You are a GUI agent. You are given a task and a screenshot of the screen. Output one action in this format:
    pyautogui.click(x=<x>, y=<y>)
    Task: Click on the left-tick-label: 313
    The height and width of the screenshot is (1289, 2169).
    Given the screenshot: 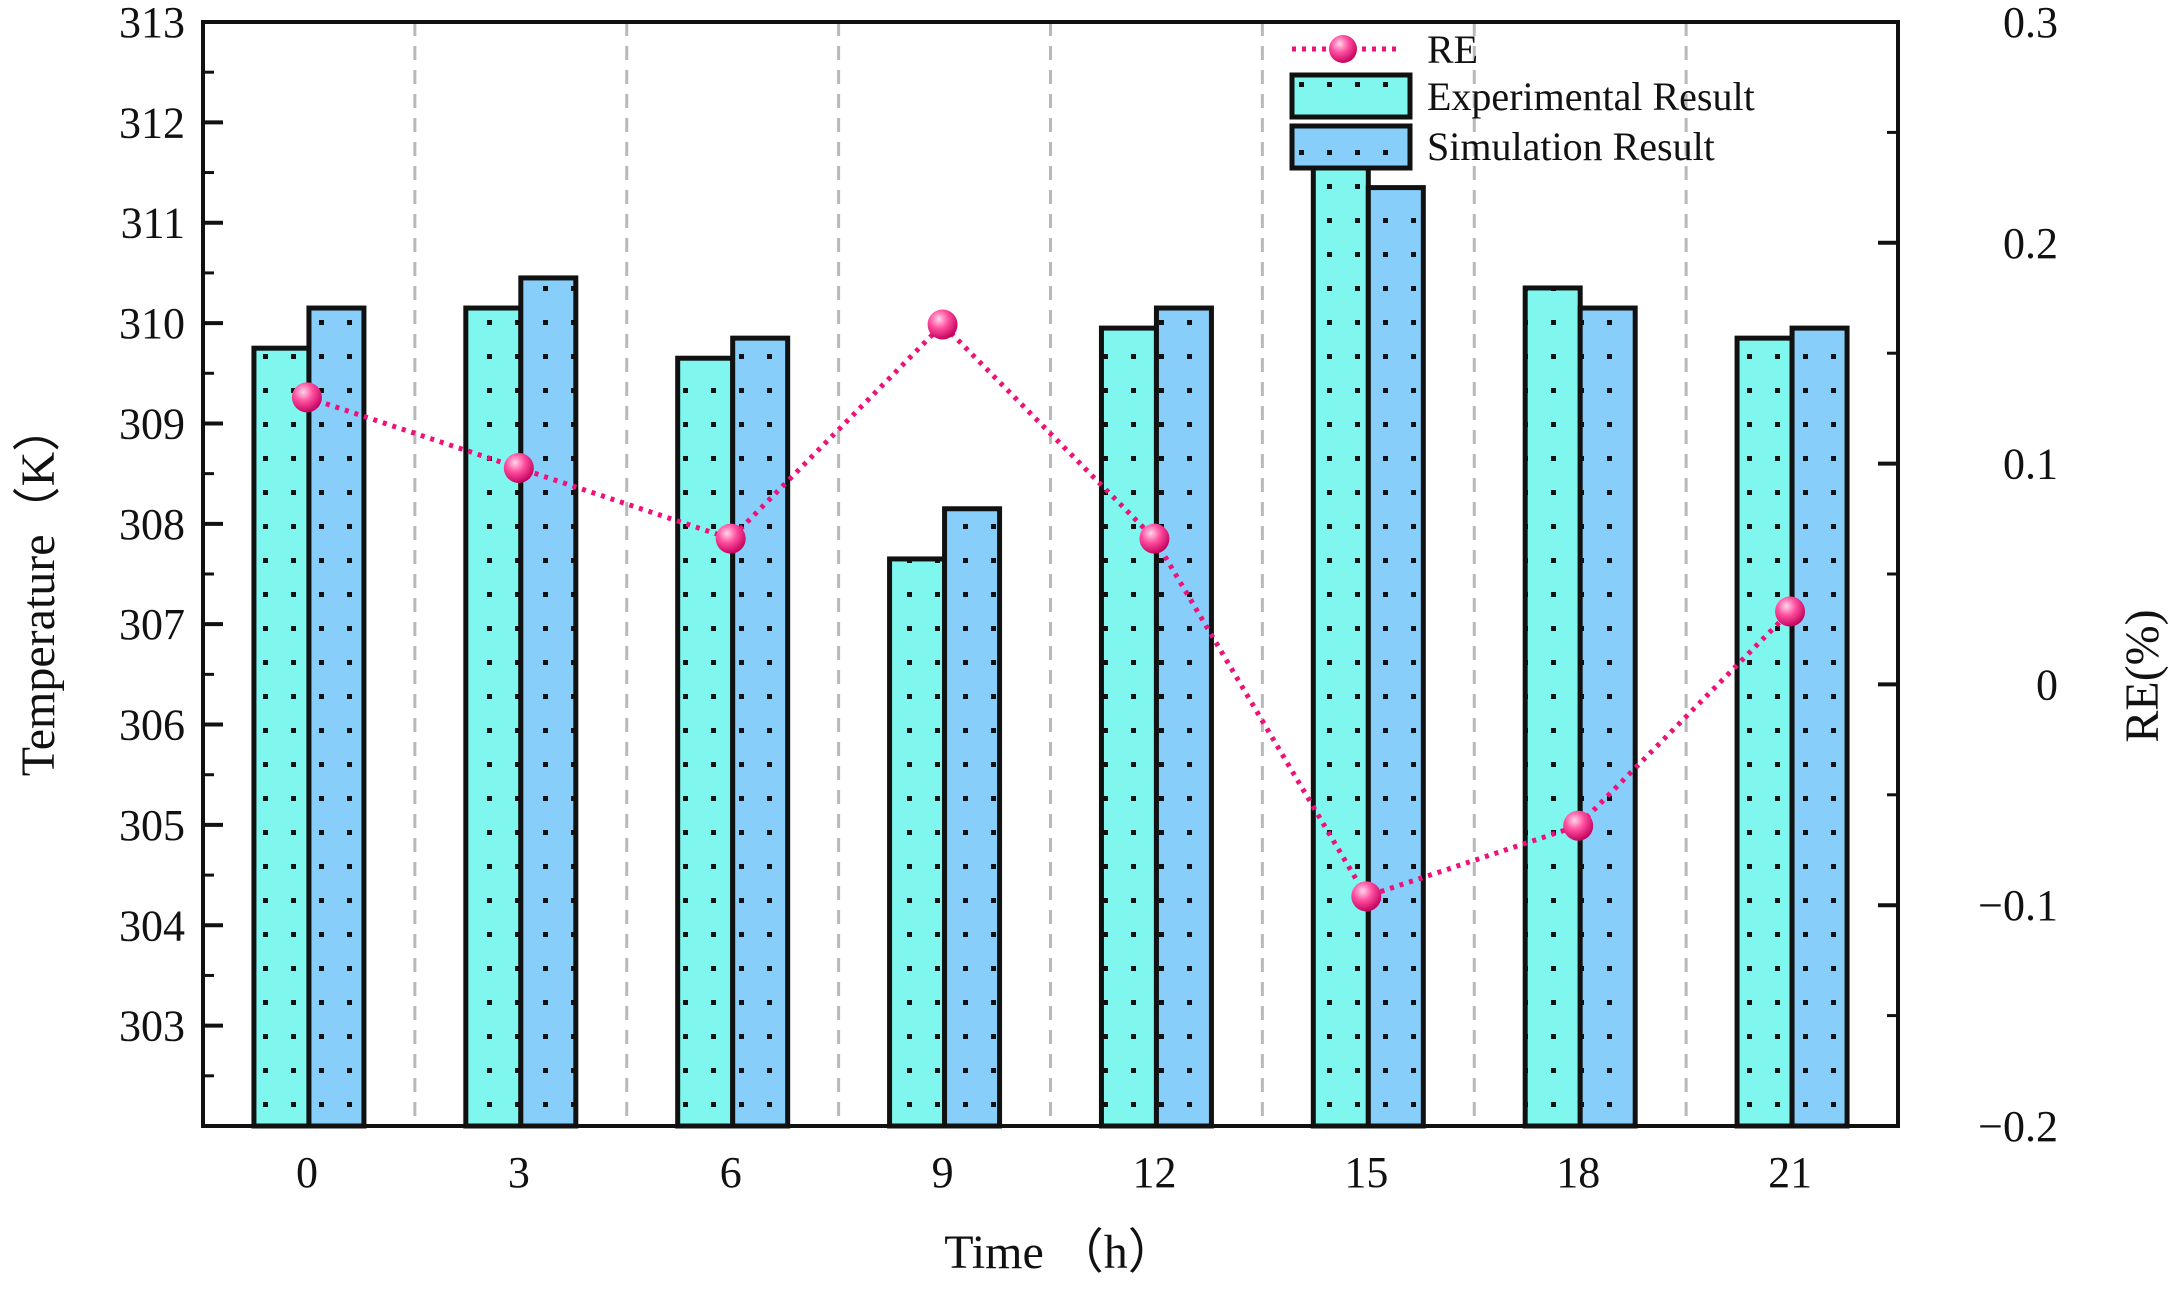 What is the action you would take?
    pyautogui.click(x=152, y=23)
    